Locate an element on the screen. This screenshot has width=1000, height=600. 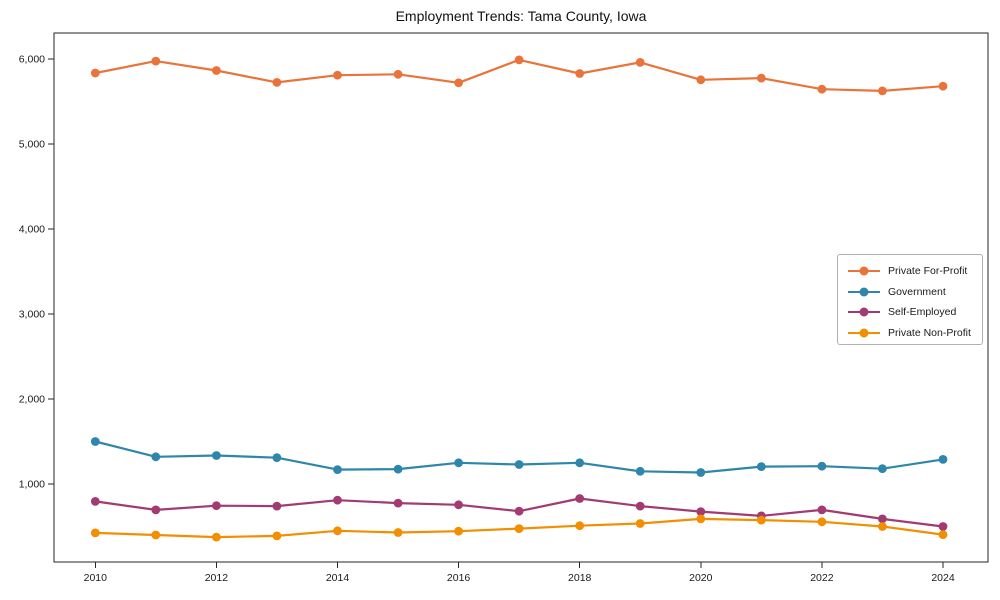
x-tick-label: 2024 is located at coordinates (943, 578).